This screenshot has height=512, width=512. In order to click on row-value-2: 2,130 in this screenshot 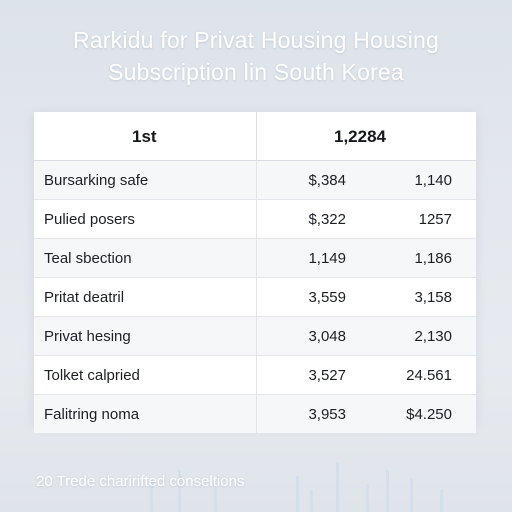, I will do `click(433, 336)`.